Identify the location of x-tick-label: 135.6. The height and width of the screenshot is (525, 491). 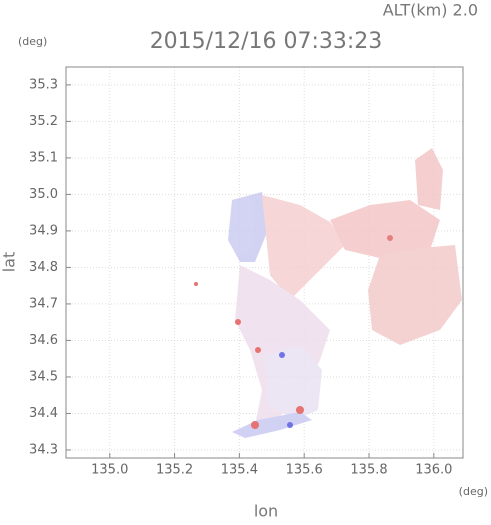
(304, 470).